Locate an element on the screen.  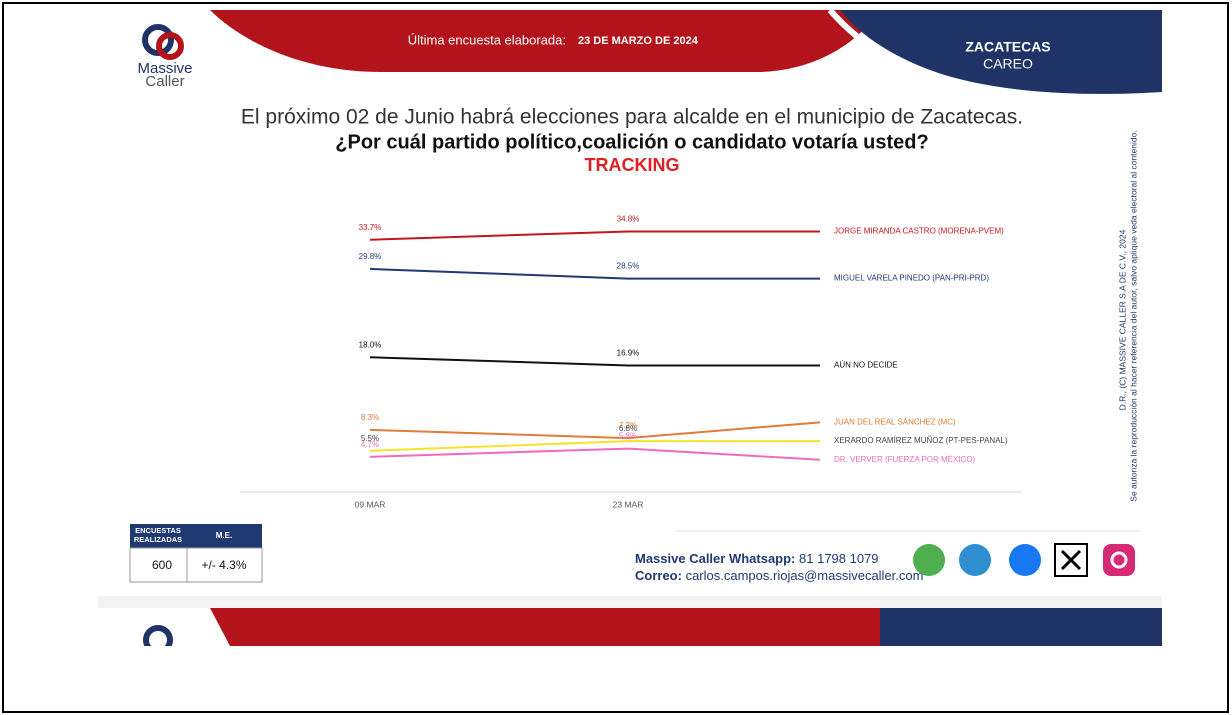
contact-value: carlos.campos.riojas@massivecaller.com is located at coordinates (805, 575).